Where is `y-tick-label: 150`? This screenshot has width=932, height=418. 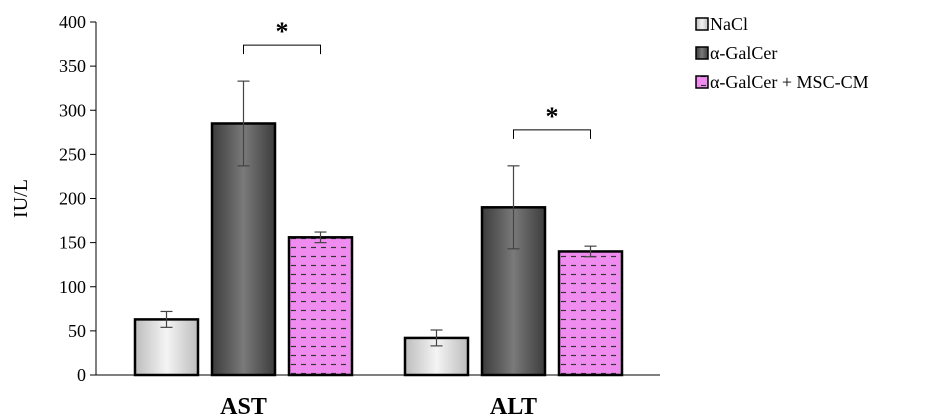 y-tick-label: 150 is located at coordinates (72, 243).